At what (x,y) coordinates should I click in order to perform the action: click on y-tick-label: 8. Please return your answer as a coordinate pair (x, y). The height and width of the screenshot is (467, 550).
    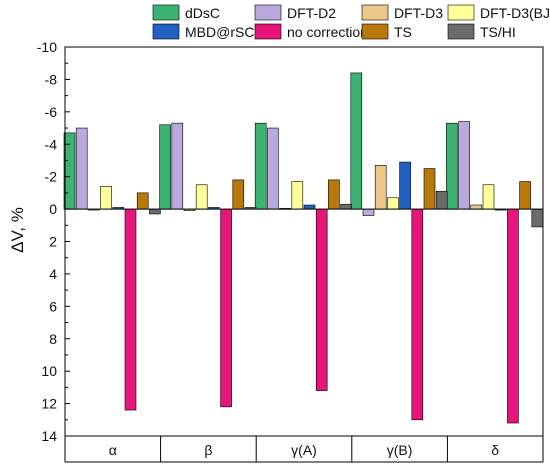
    Looking at the image, I should click on (53, 339).